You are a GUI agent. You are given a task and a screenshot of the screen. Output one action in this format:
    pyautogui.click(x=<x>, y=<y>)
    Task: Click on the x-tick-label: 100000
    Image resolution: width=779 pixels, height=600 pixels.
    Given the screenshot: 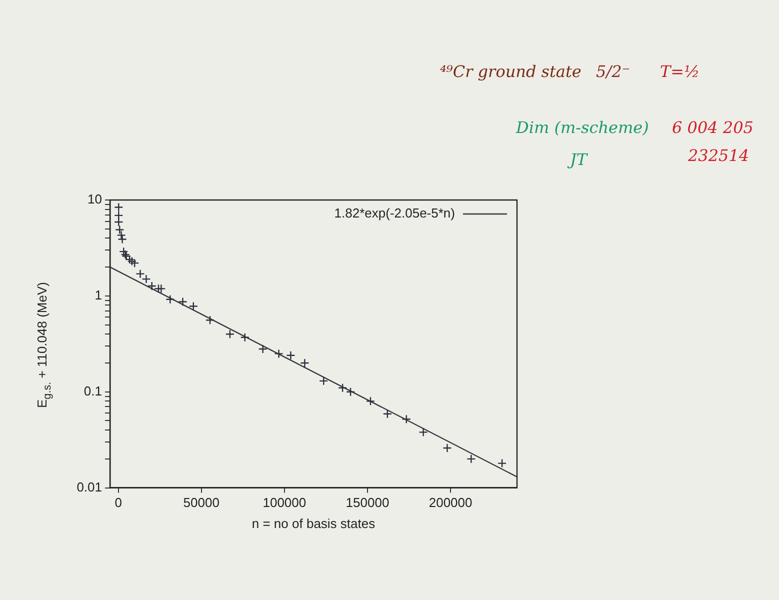 What is the action you would take?
    pyautogui.click(x=284, y=502)
    